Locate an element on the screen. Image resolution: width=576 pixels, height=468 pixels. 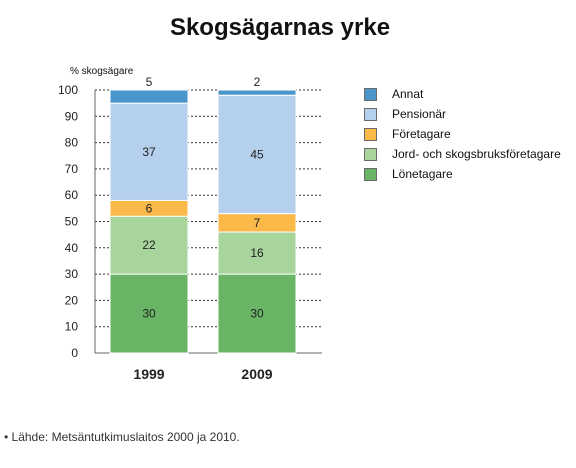
legend-item: Jord- och skogsbruksföretagare is located at coordinates (462, 154).